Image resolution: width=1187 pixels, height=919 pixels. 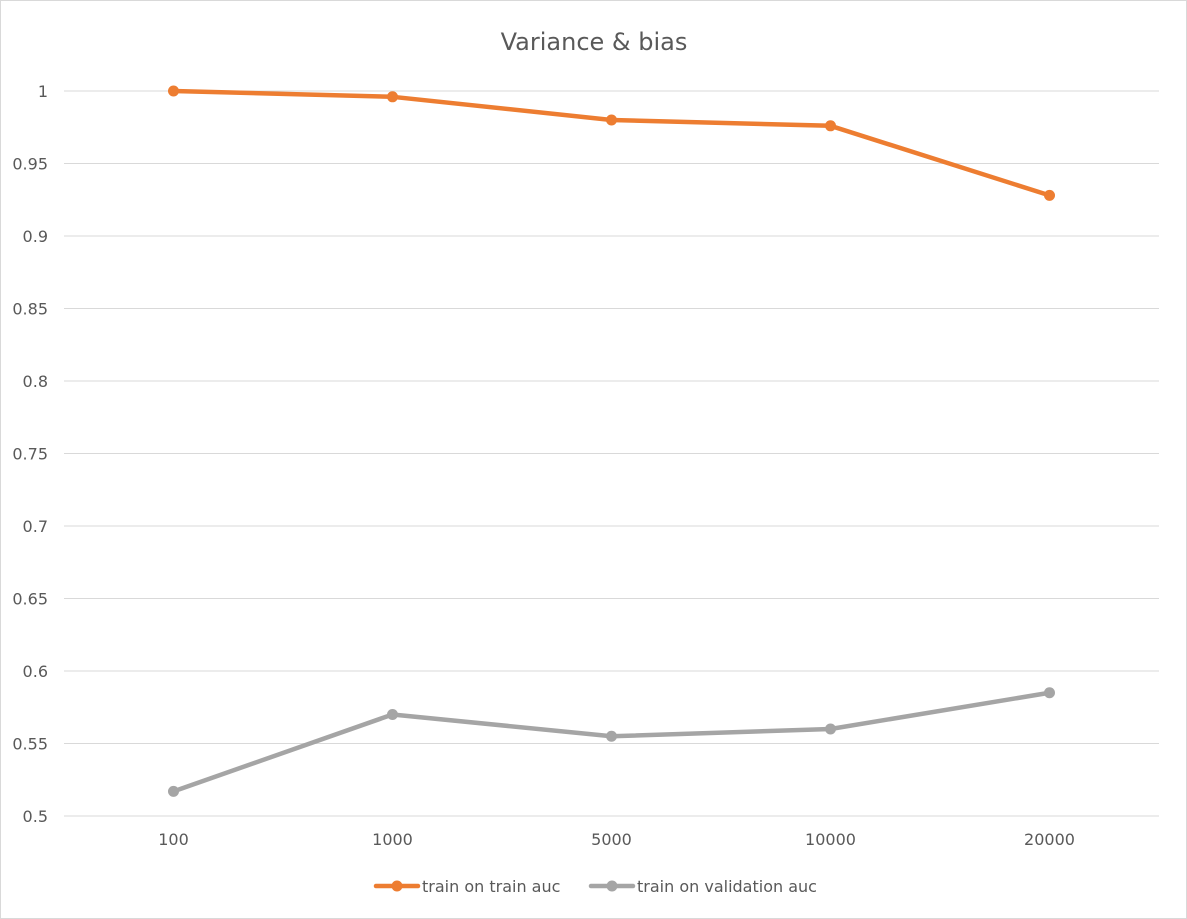 I want to click on y-axis-ticks: 0.5 0.55 0.6 0.65 0.7 0.75 0.8 0.85 0.9 0.95 1, so click(x=30, y=454).